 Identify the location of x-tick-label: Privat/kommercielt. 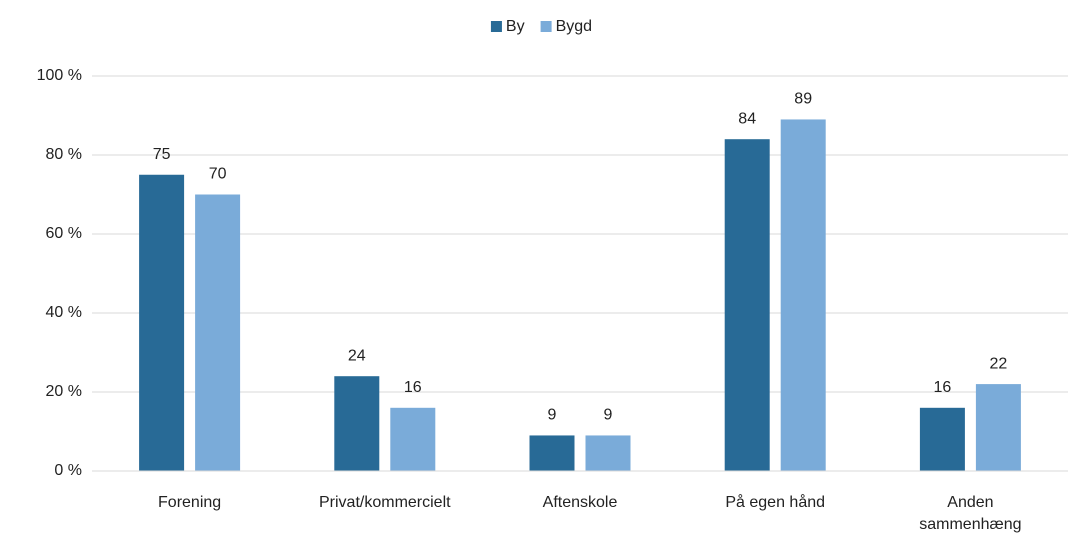
(385, 502).